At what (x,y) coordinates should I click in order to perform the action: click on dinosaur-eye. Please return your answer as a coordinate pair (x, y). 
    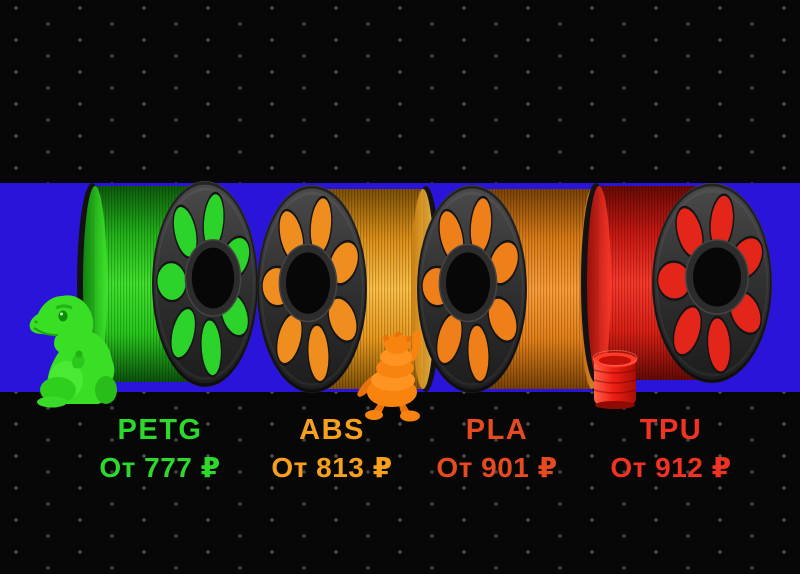
    Looking at the image, I should click on (63, 316).